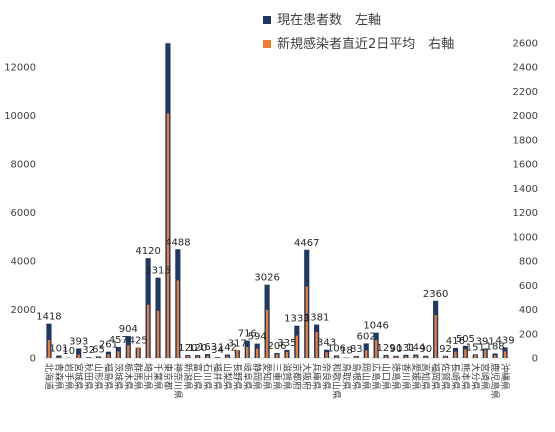 The image size is (555, 432). Describe the element at coordinates (99, 376) in the screenshot. I see `category-label: 山形県` at that location.